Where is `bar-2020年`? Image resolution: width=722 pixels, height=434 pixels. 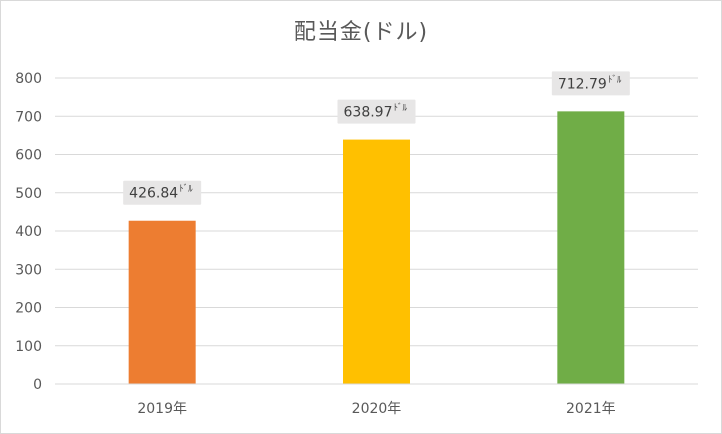 bar-2020年 is located at coordinates (376, 261).